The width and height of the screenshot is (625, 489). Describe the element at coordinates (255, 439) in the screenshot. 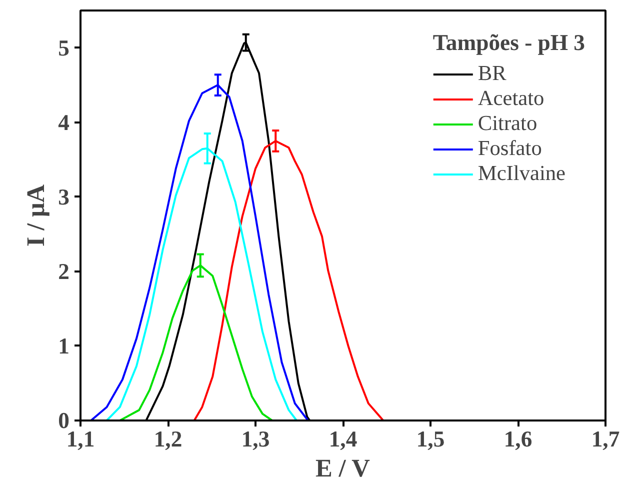

I see `x-tick-label: 1,3` at that location.